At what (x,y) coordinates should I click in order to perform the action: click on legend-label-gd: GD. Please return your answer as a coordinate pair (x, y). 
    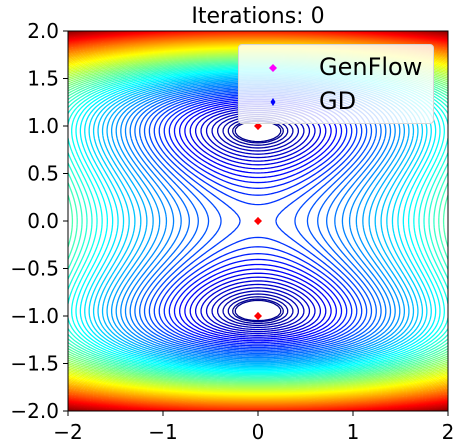
    Looking at the image, I should click on (338, 101).